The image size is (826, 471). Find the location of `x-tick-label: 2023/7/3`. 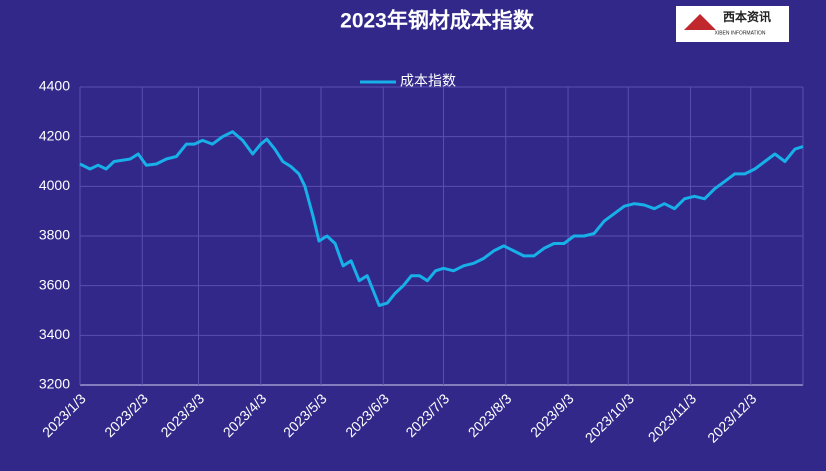

x-tick-label: 2023/7/3 is located at coordinates (427, 415).